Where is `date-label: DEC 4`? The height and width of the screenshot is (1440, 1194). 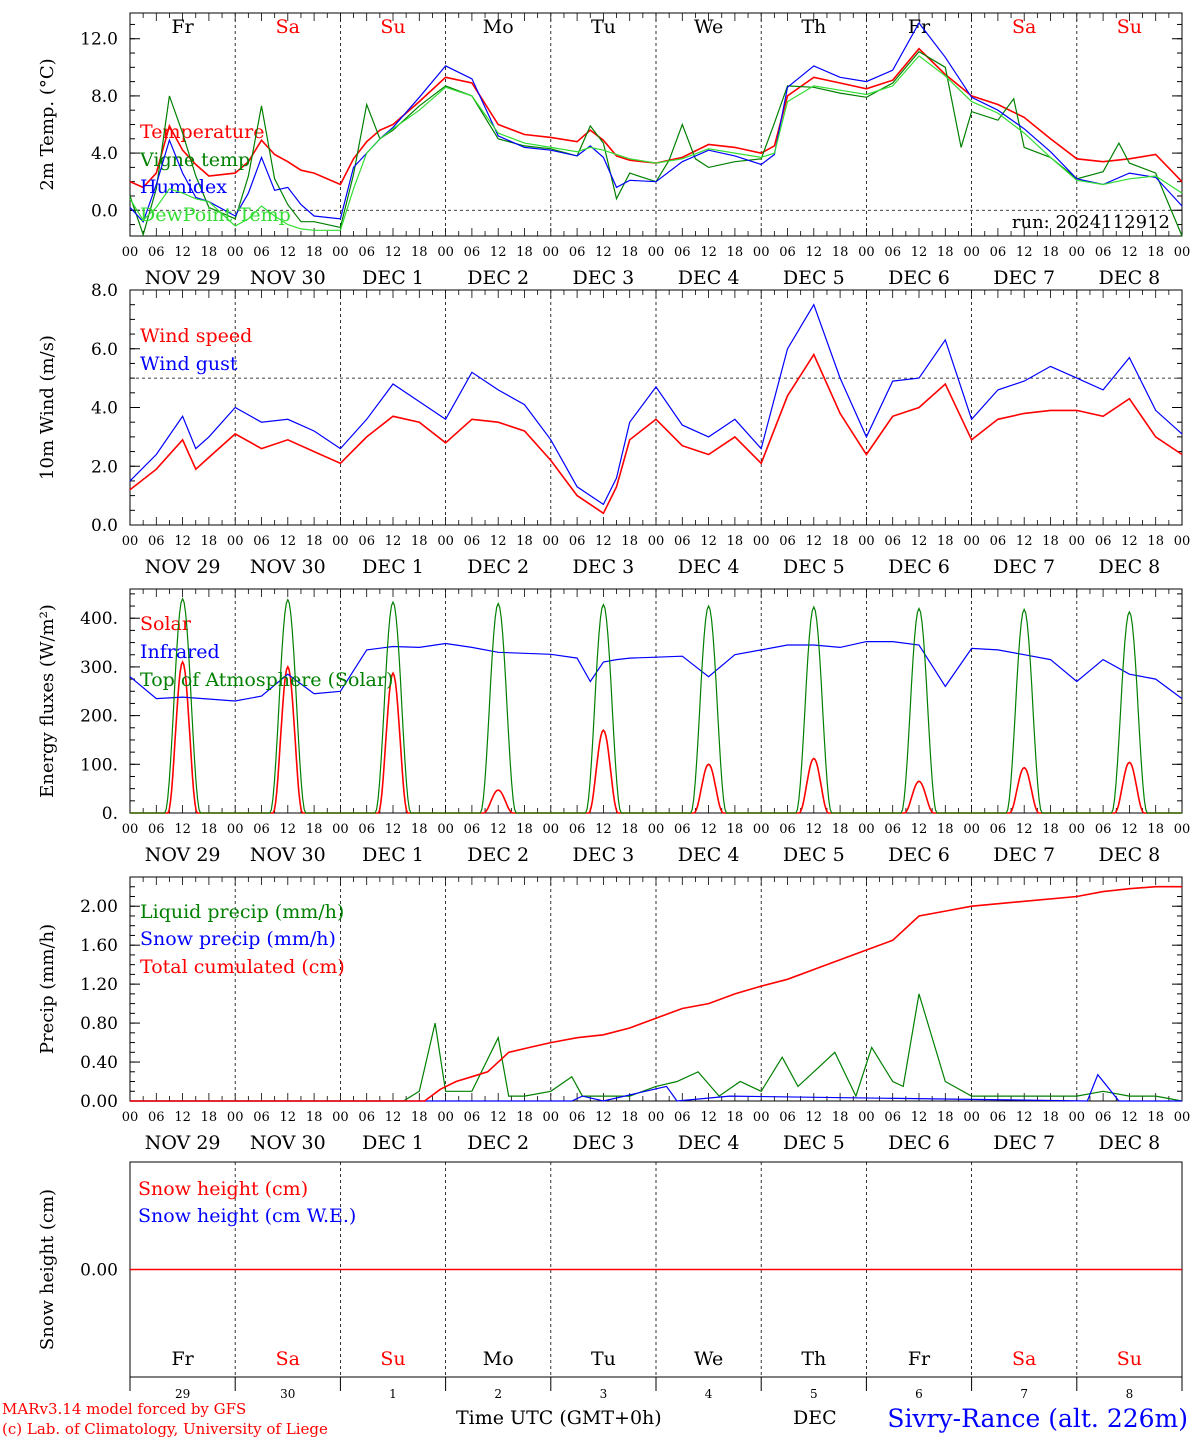 date-label: DEC 4 is located at coordinates (709, 855).